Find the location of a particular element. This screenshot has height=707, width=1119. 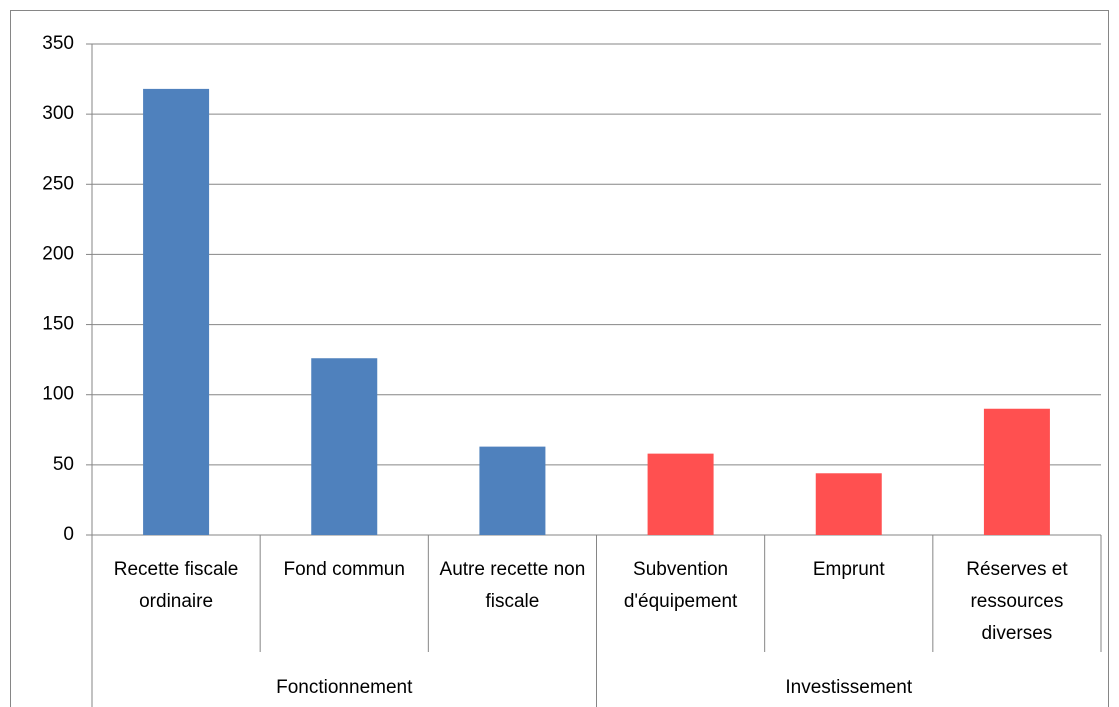

y-tick-label: 350 is located at coordinates (58, 43).